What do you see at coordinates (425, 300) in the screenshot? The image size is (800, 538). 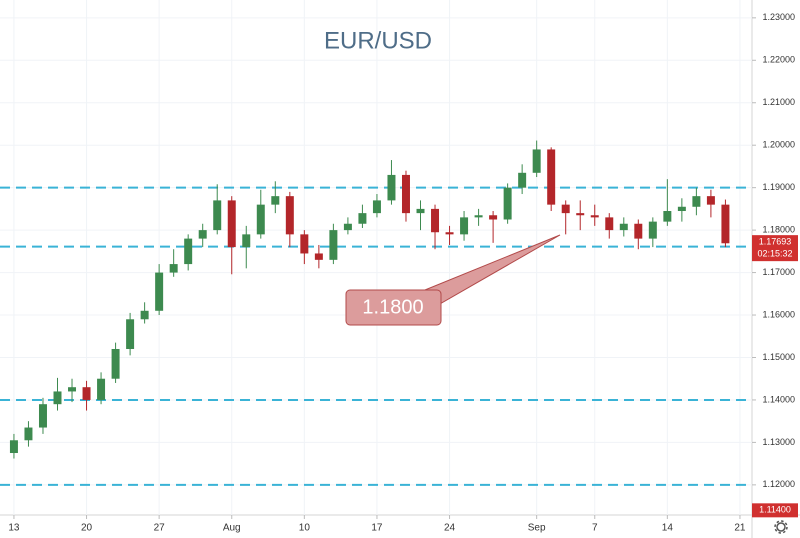 I see `callout-joint` at bounding box center [425, 300].